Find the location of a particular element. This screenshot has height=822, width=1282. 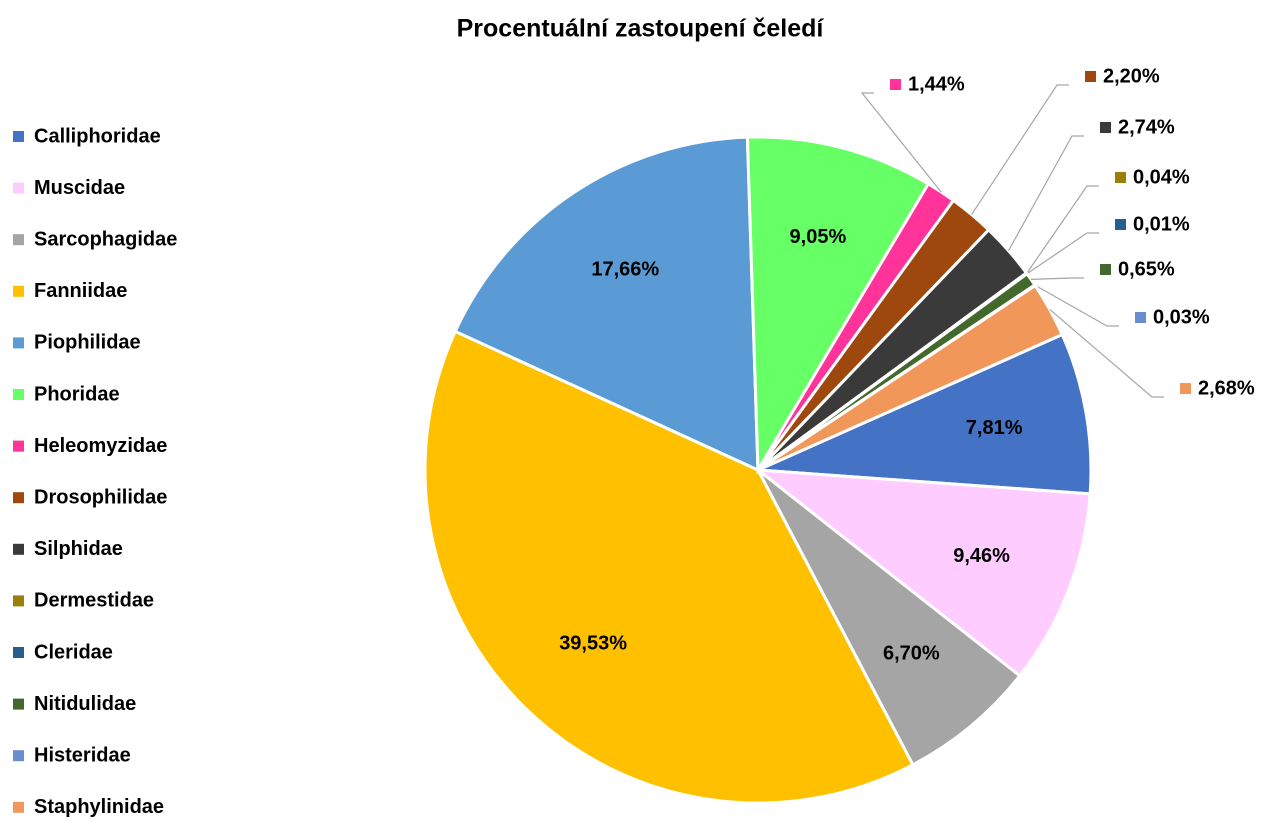

legend-label: Cleridae is located at coordinates (73, 652).